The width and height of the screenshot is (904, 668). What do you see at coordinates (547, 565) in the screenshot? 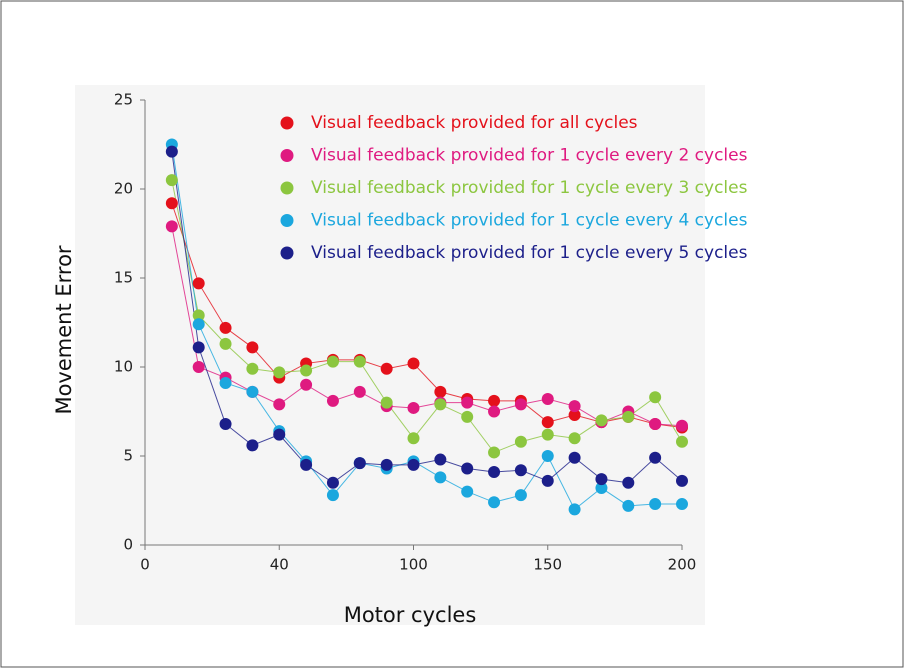
I see `x-tick-label: 150` at bounding box center [547, 565].